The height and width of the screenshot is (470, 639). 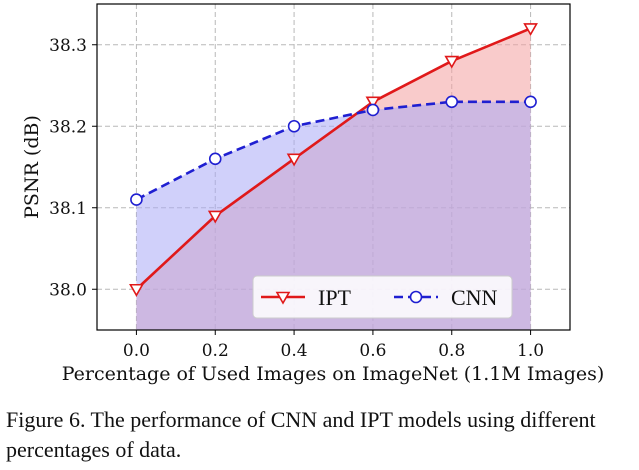 I want to click on legend-label-cnn: CNN, so click(x=474, y=297).